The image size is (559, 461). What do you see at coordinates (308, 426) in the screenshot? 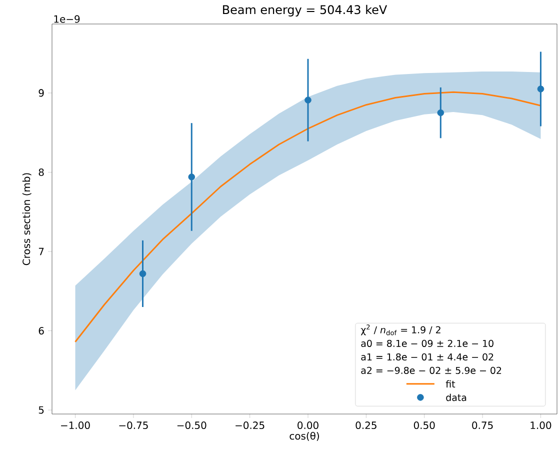
I see `x-tick-label: 0.00` at bounding box center [308, 426].